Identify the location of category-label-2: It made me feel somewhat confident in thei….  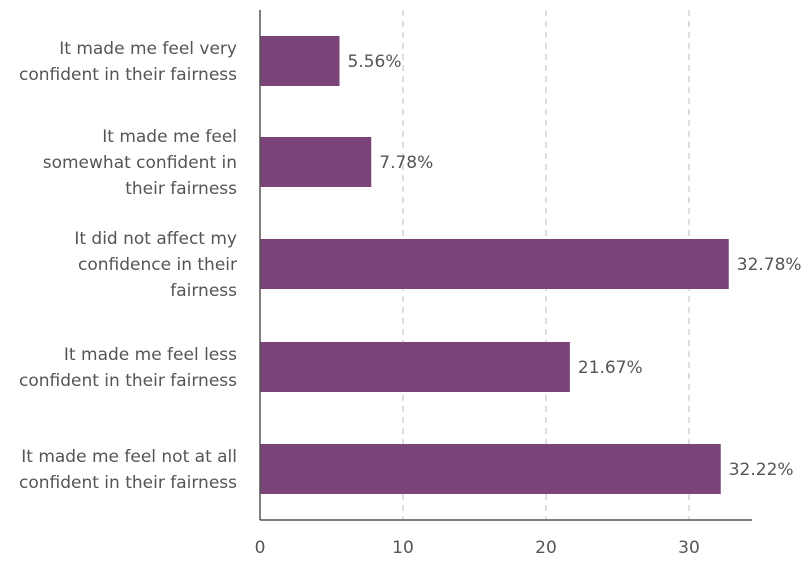
(140, 163).